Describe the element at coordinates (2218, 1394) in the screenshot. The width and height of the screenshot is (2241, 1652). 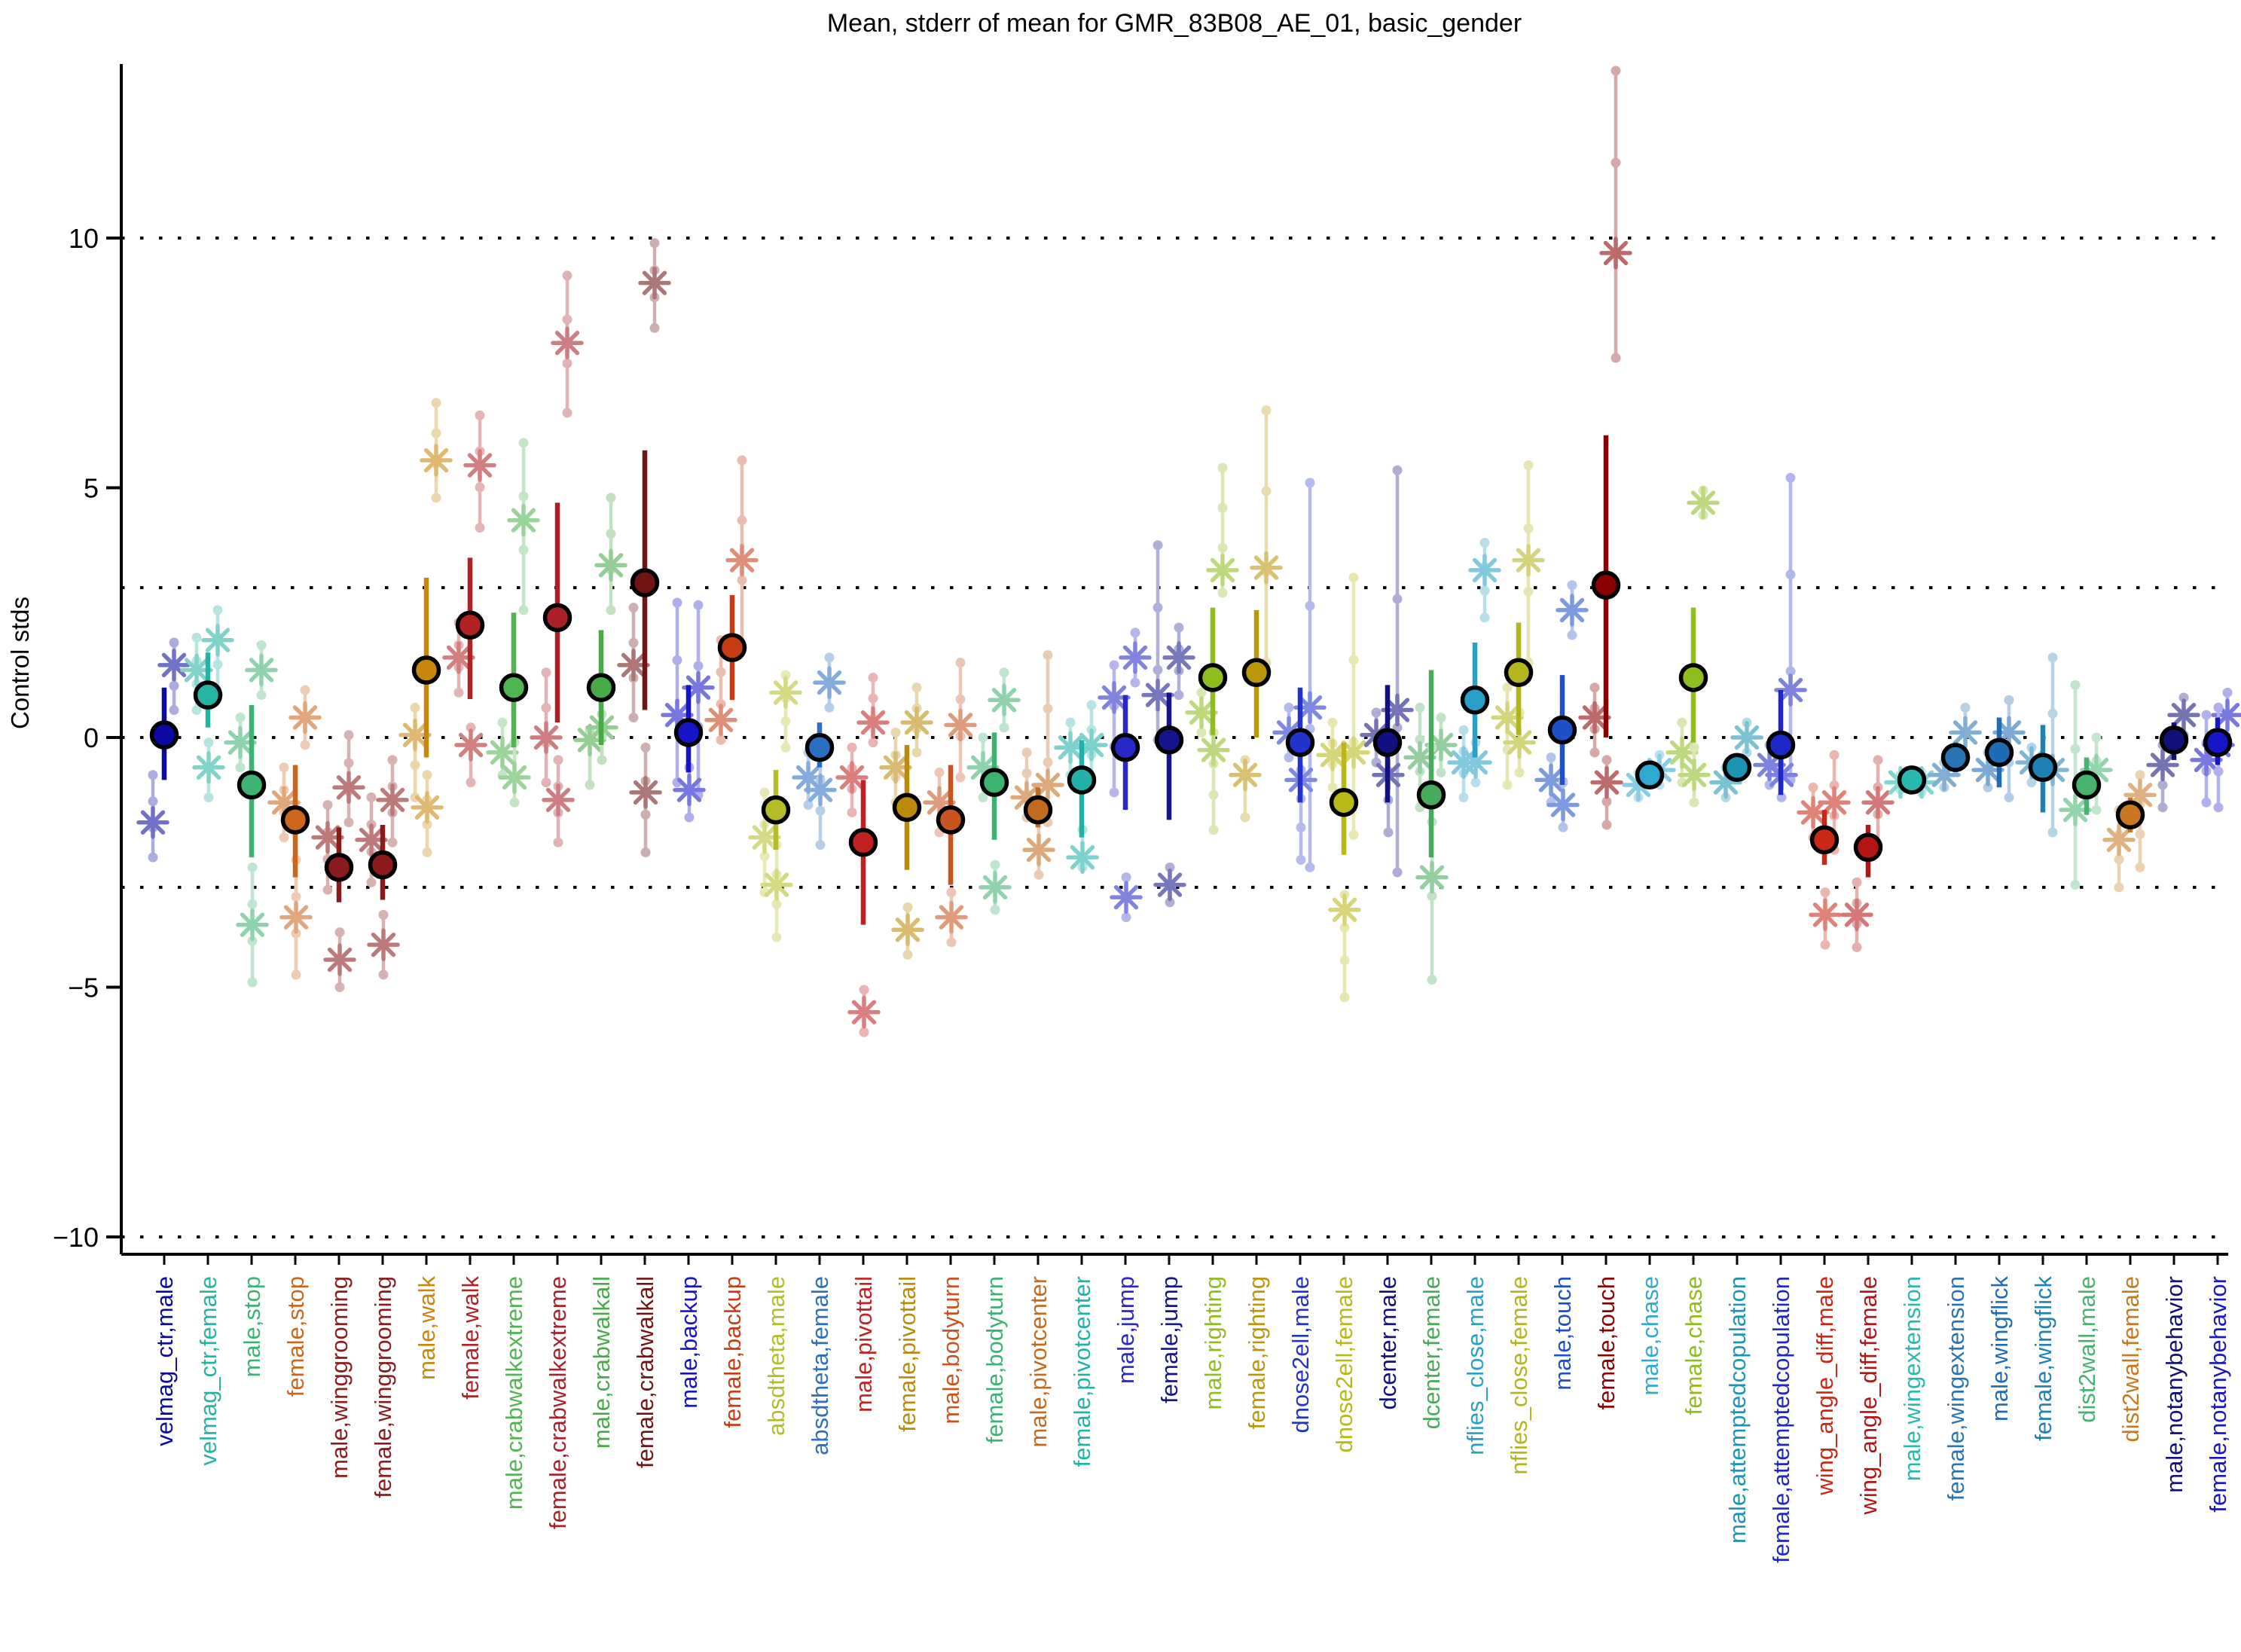
I see `x-tick-label: female,notanybehavior` at that location.